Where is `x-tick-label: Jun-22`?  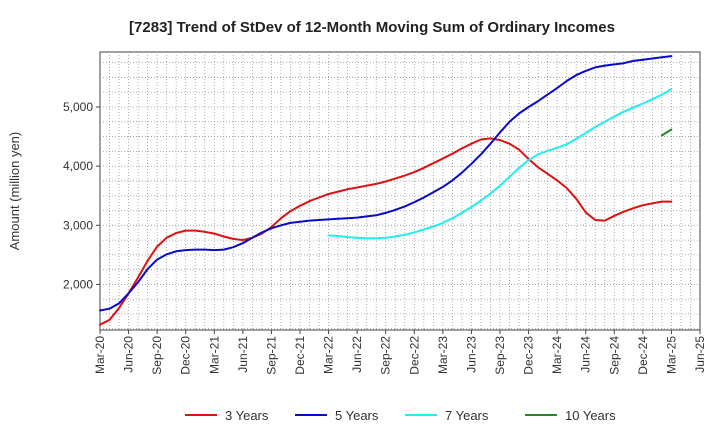
x-tick-label: Jun-22 is located at coordinates (357, 354).